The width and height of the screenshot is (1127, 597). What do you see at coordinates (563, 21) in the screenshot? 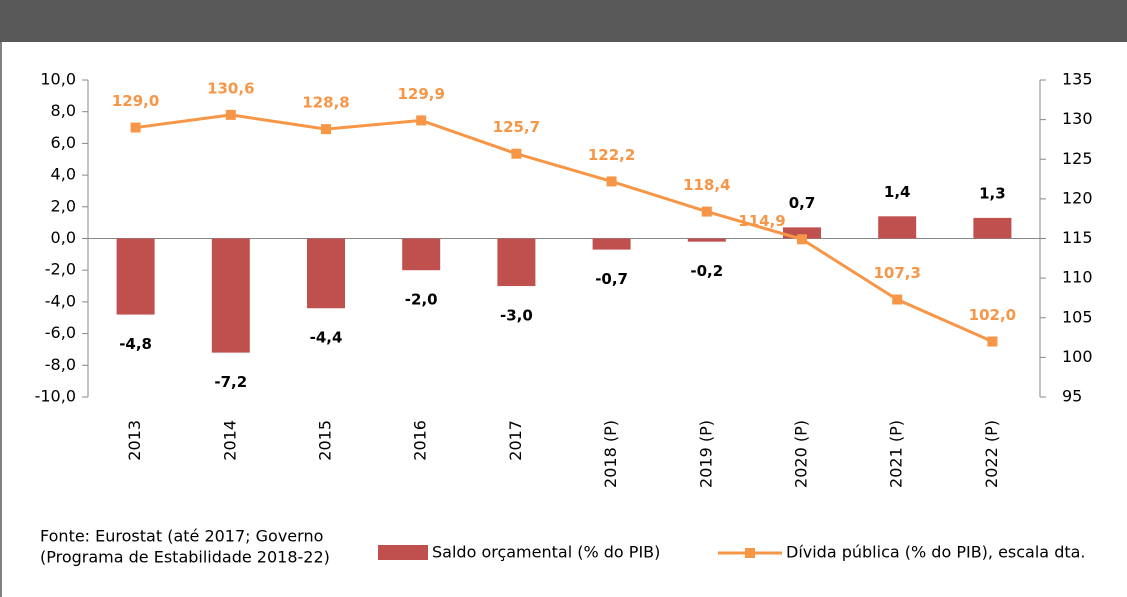
I see `header-bar` at bounding box center [563, 21].